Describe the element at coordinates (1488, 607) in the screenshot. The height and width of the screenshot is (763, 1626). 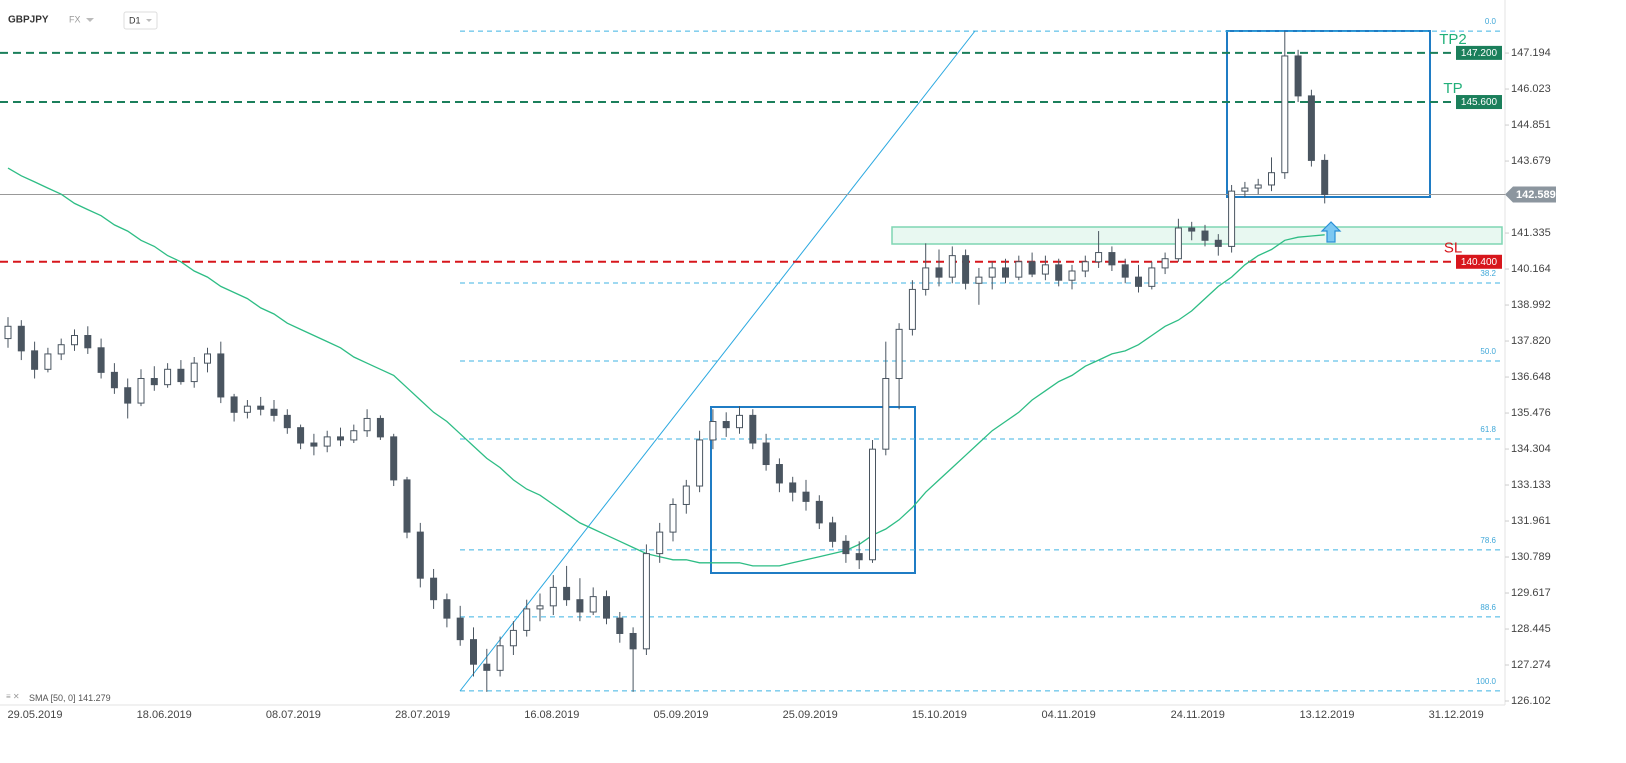
I see `fib-label: 88.6` at that location.